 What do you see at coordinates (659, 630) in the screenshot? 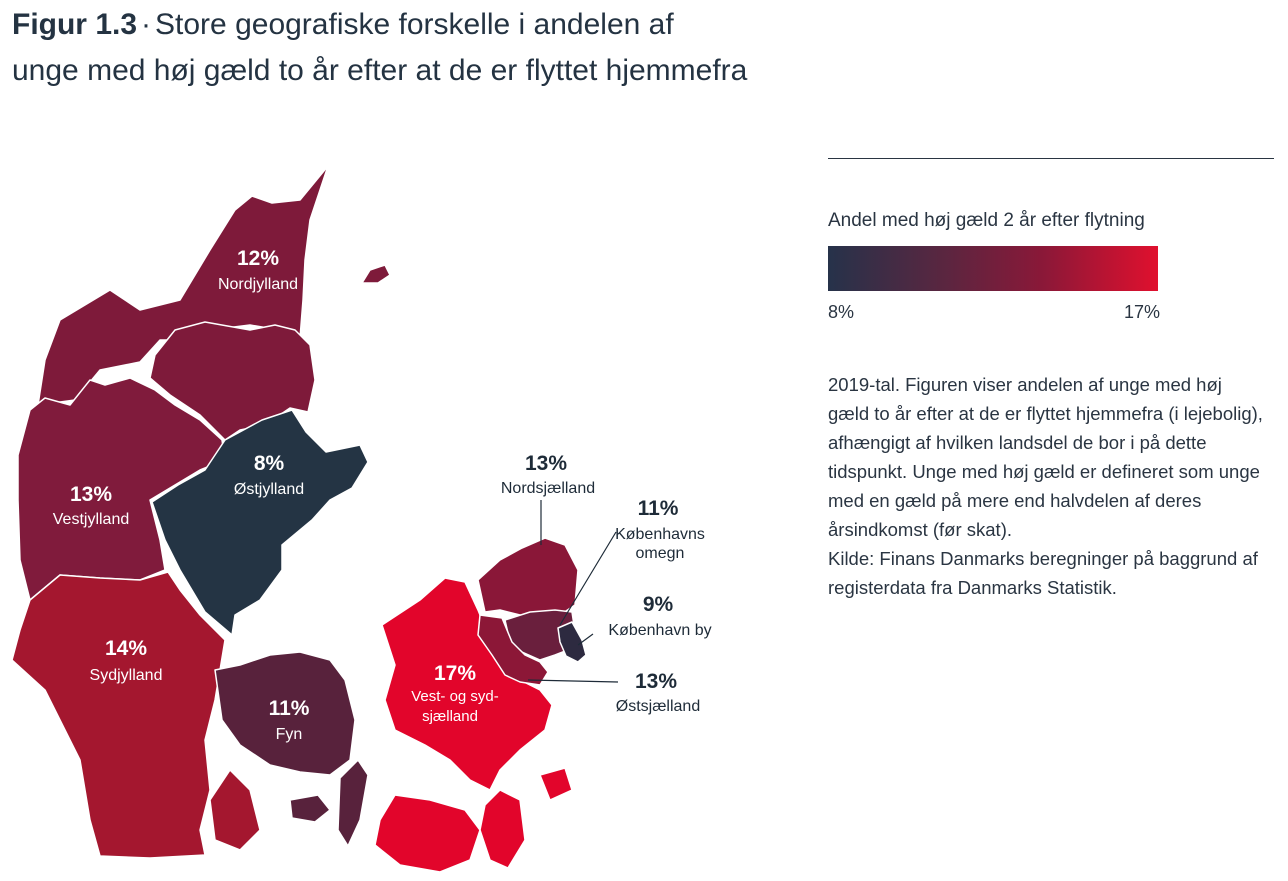
I see `name-kbh-by: København by` at bounding box center [659, 630].